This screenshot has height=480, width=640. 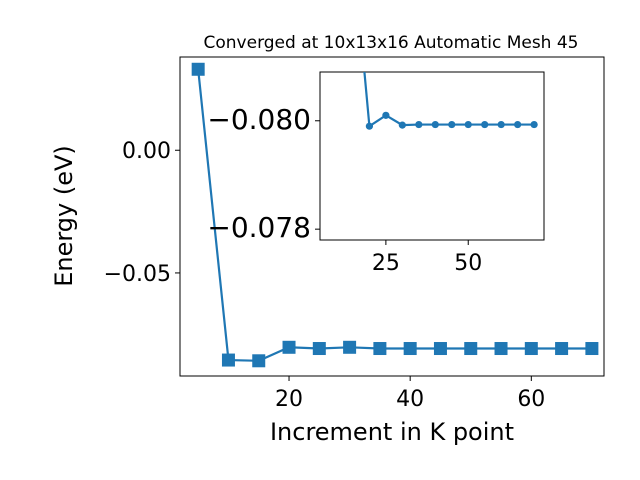 I want to click on main-y-tick-label: −0.05, so click(x=137, y=274).